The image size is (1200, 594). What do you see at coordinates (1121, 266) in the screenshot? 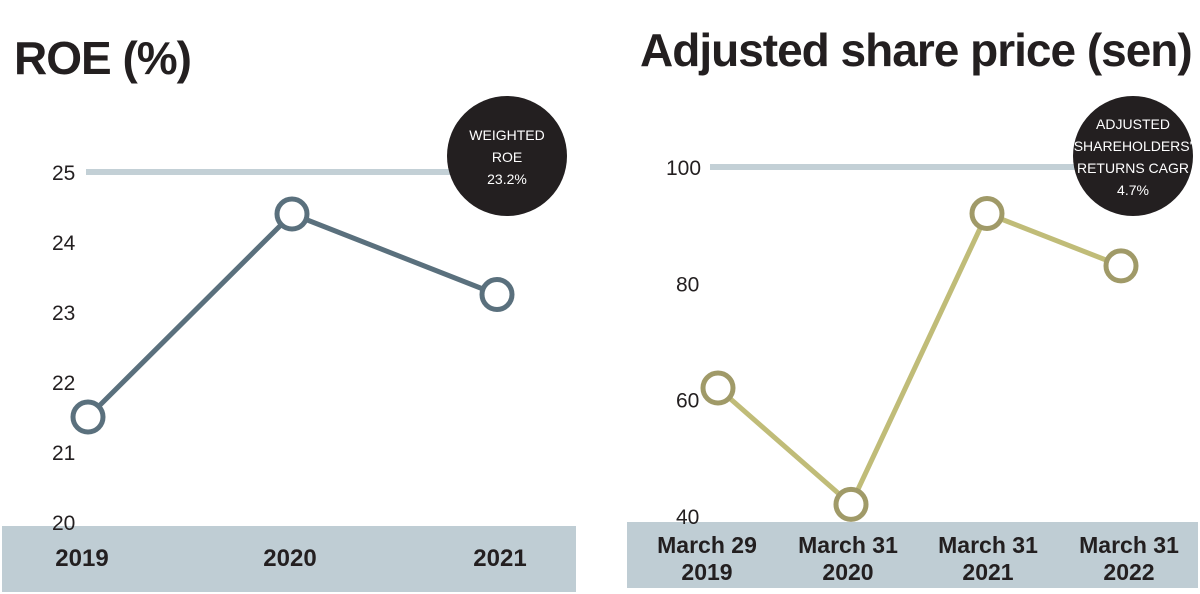
I see `share-price-point-2022` at bounding box center [1121, 266].